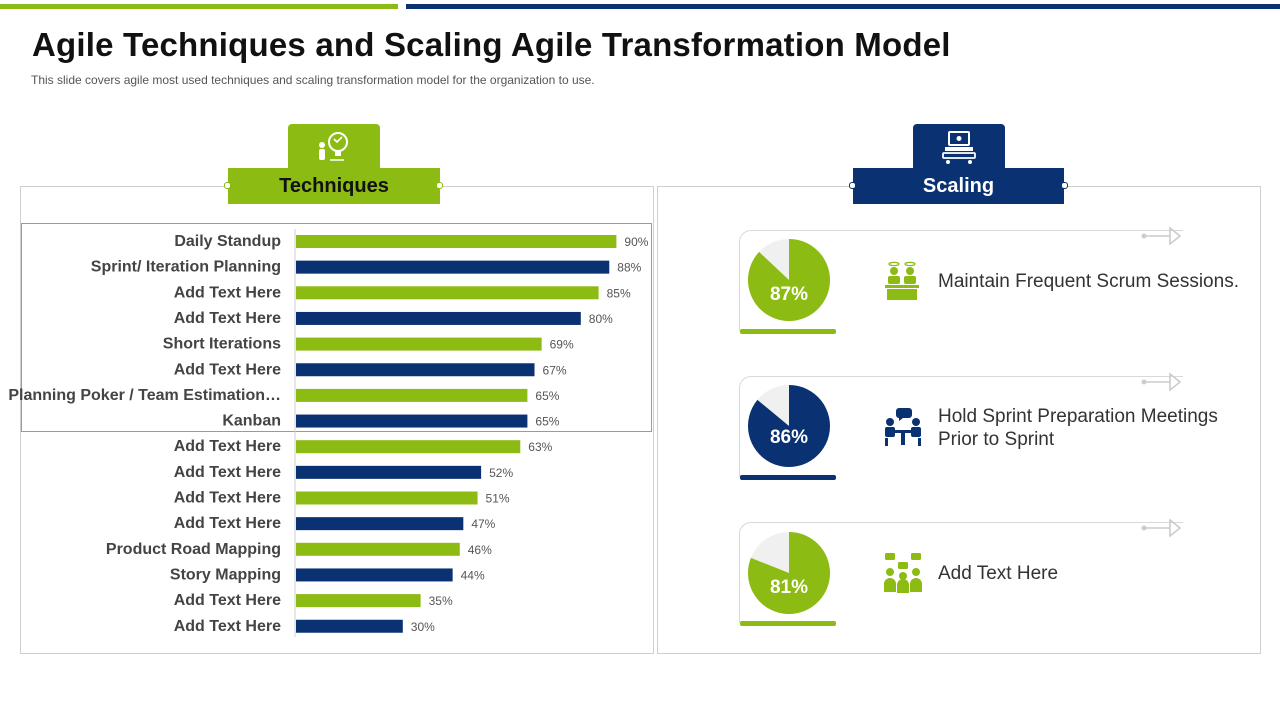 This screenshot has height=720, width=1280. What do you see at coordinates (1088, 281) in the screenshot?
I see `scaling-card-text-1: Maintain Frequent Scrum Sessions.` at bounding box center [1088, 281].